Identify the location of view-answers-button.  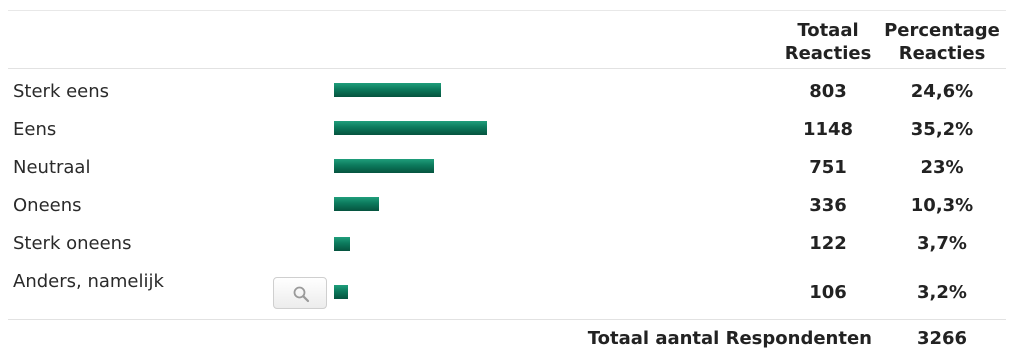
(300, 293).